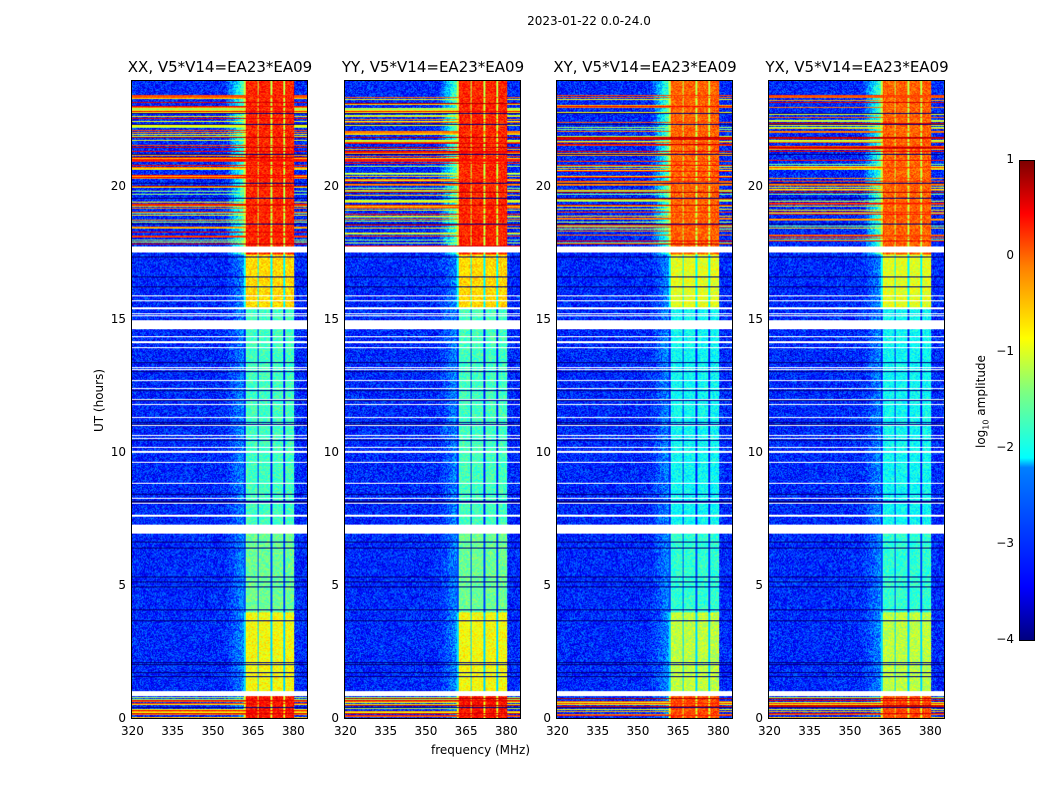  I want to click on colorbar-tick-label: −4, so click(1005, 639).